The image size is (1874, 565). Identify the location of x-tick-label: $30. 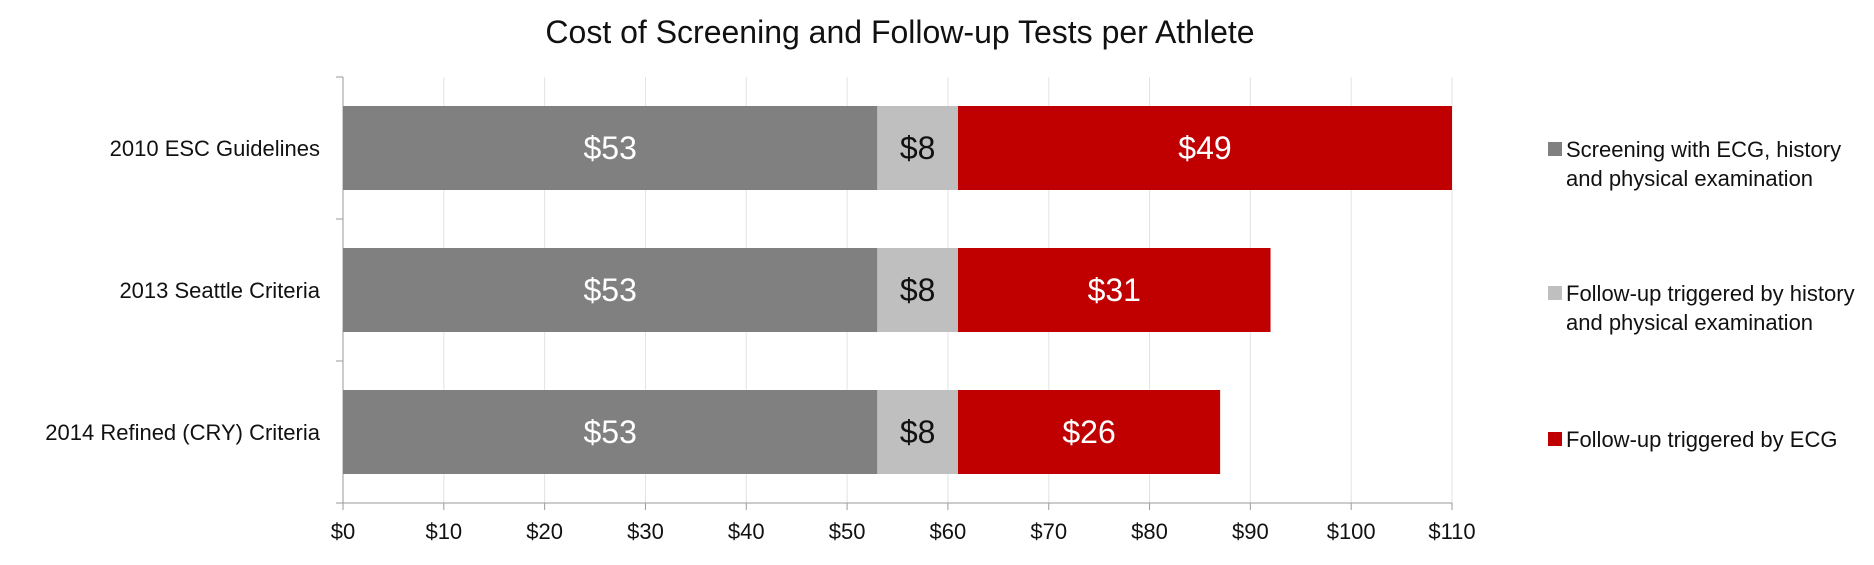
(645, 531).